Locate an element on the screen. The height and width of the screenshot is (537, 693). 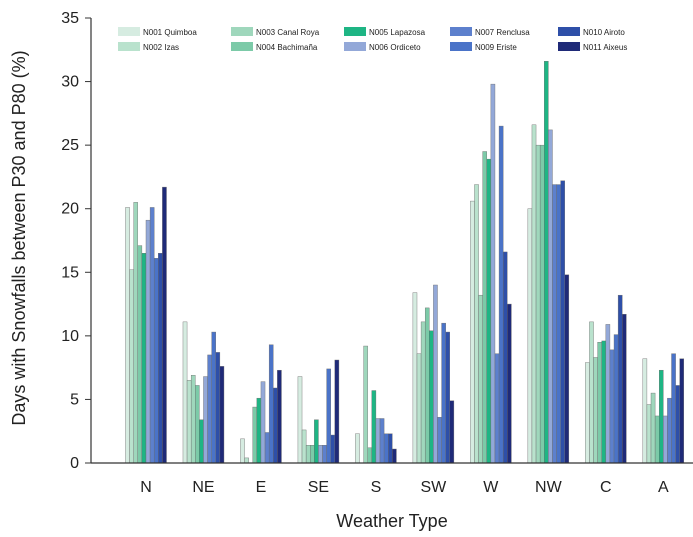
x-tick-label: A is located at coordinates (663, 487).